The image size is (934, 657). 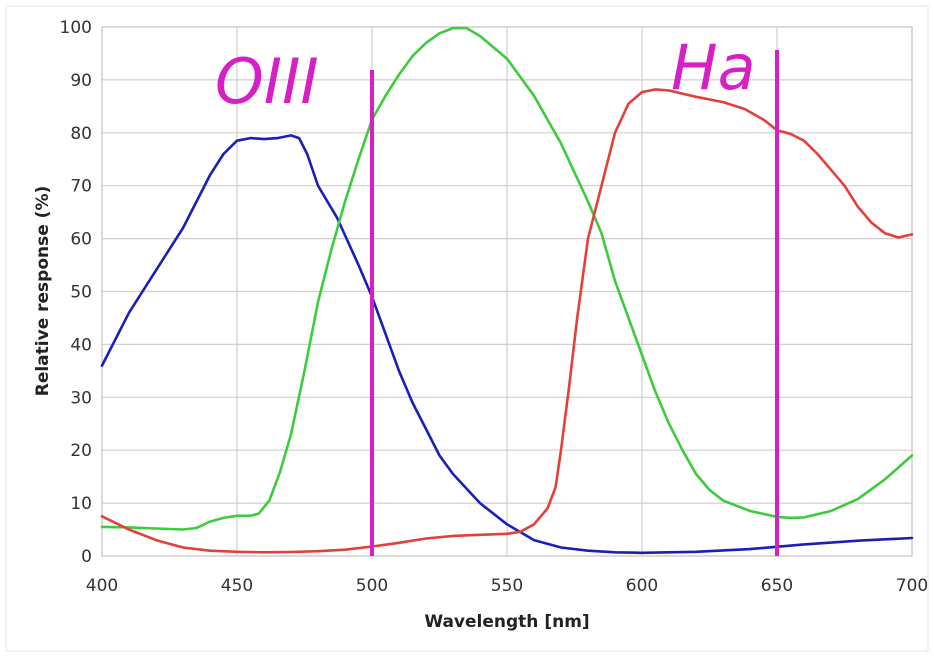 I want to click on y-tick-label-50: 50, so click(x=81, y=293).